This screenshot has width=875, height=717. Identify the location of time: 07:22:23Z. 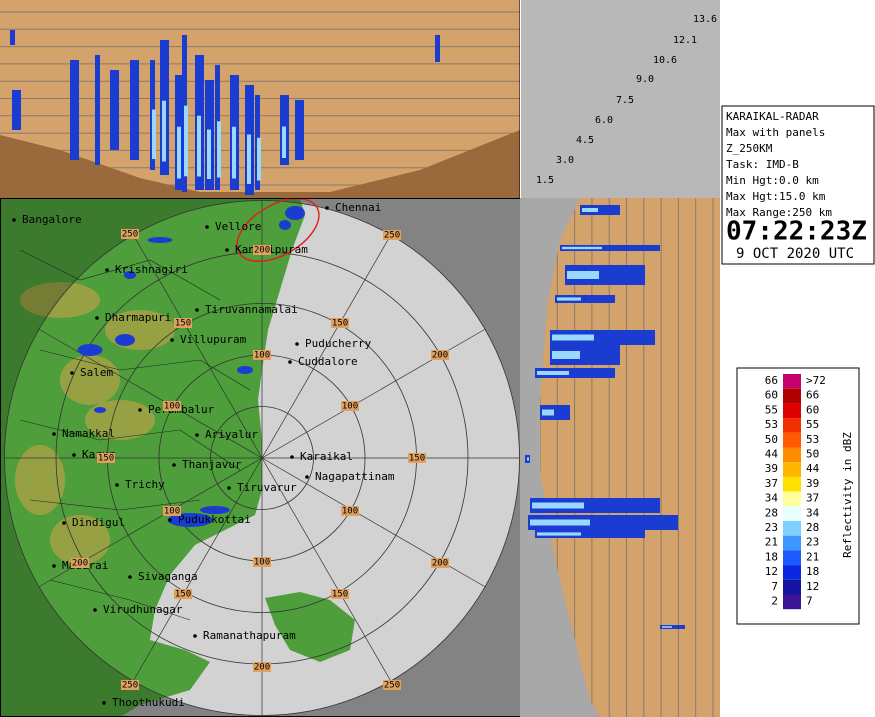
(796, 232).